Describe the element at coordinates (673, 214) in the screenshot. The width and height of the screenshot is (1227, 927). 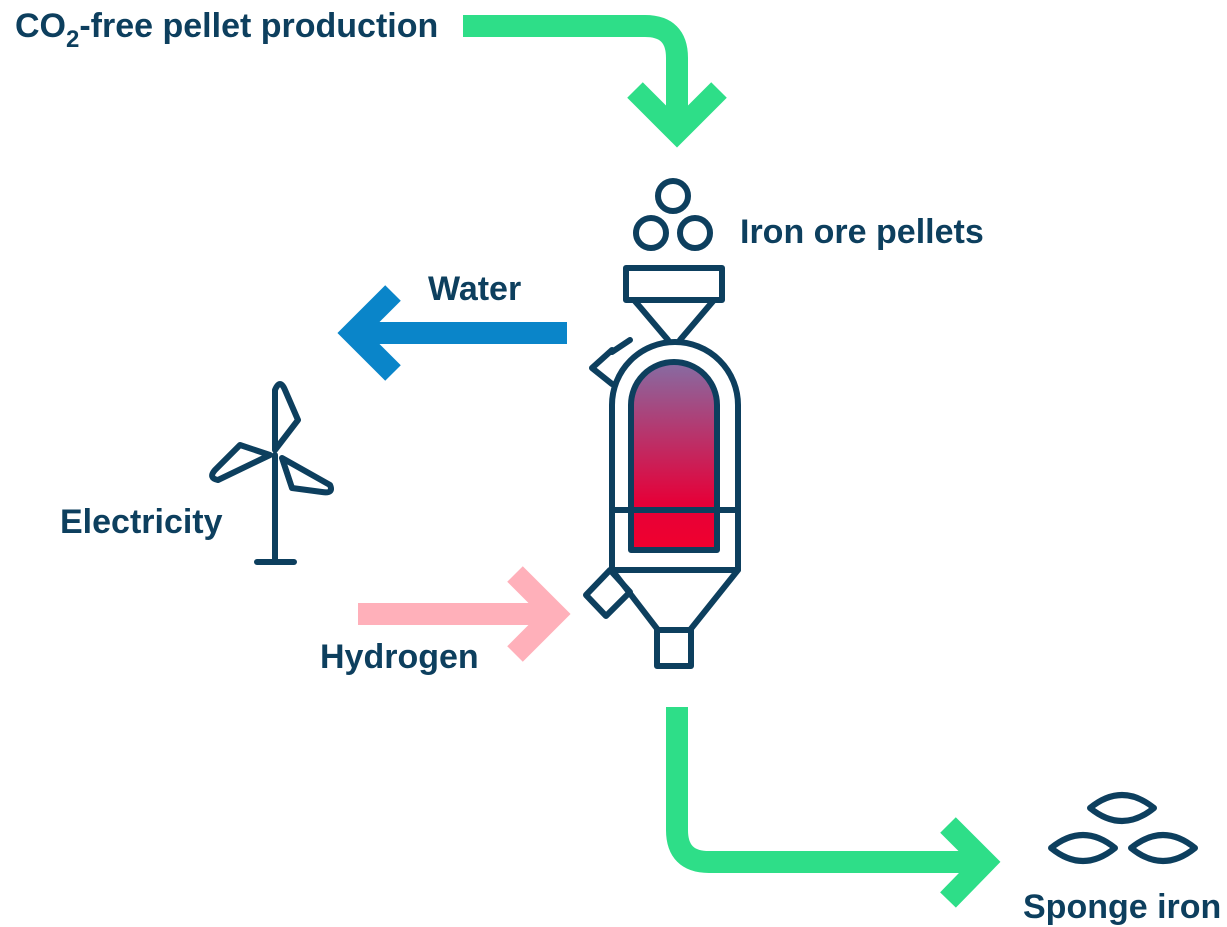
I see `pellets-icon` at that location.